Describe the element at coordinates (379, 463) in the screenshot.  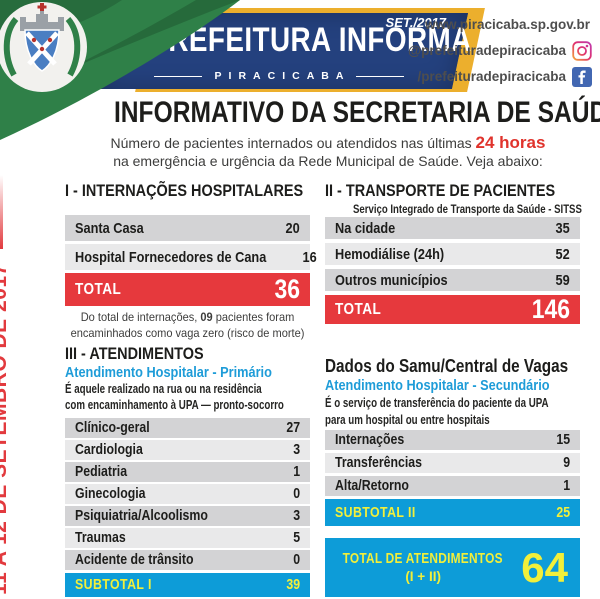
I see `row-label: Transferências` at that location.